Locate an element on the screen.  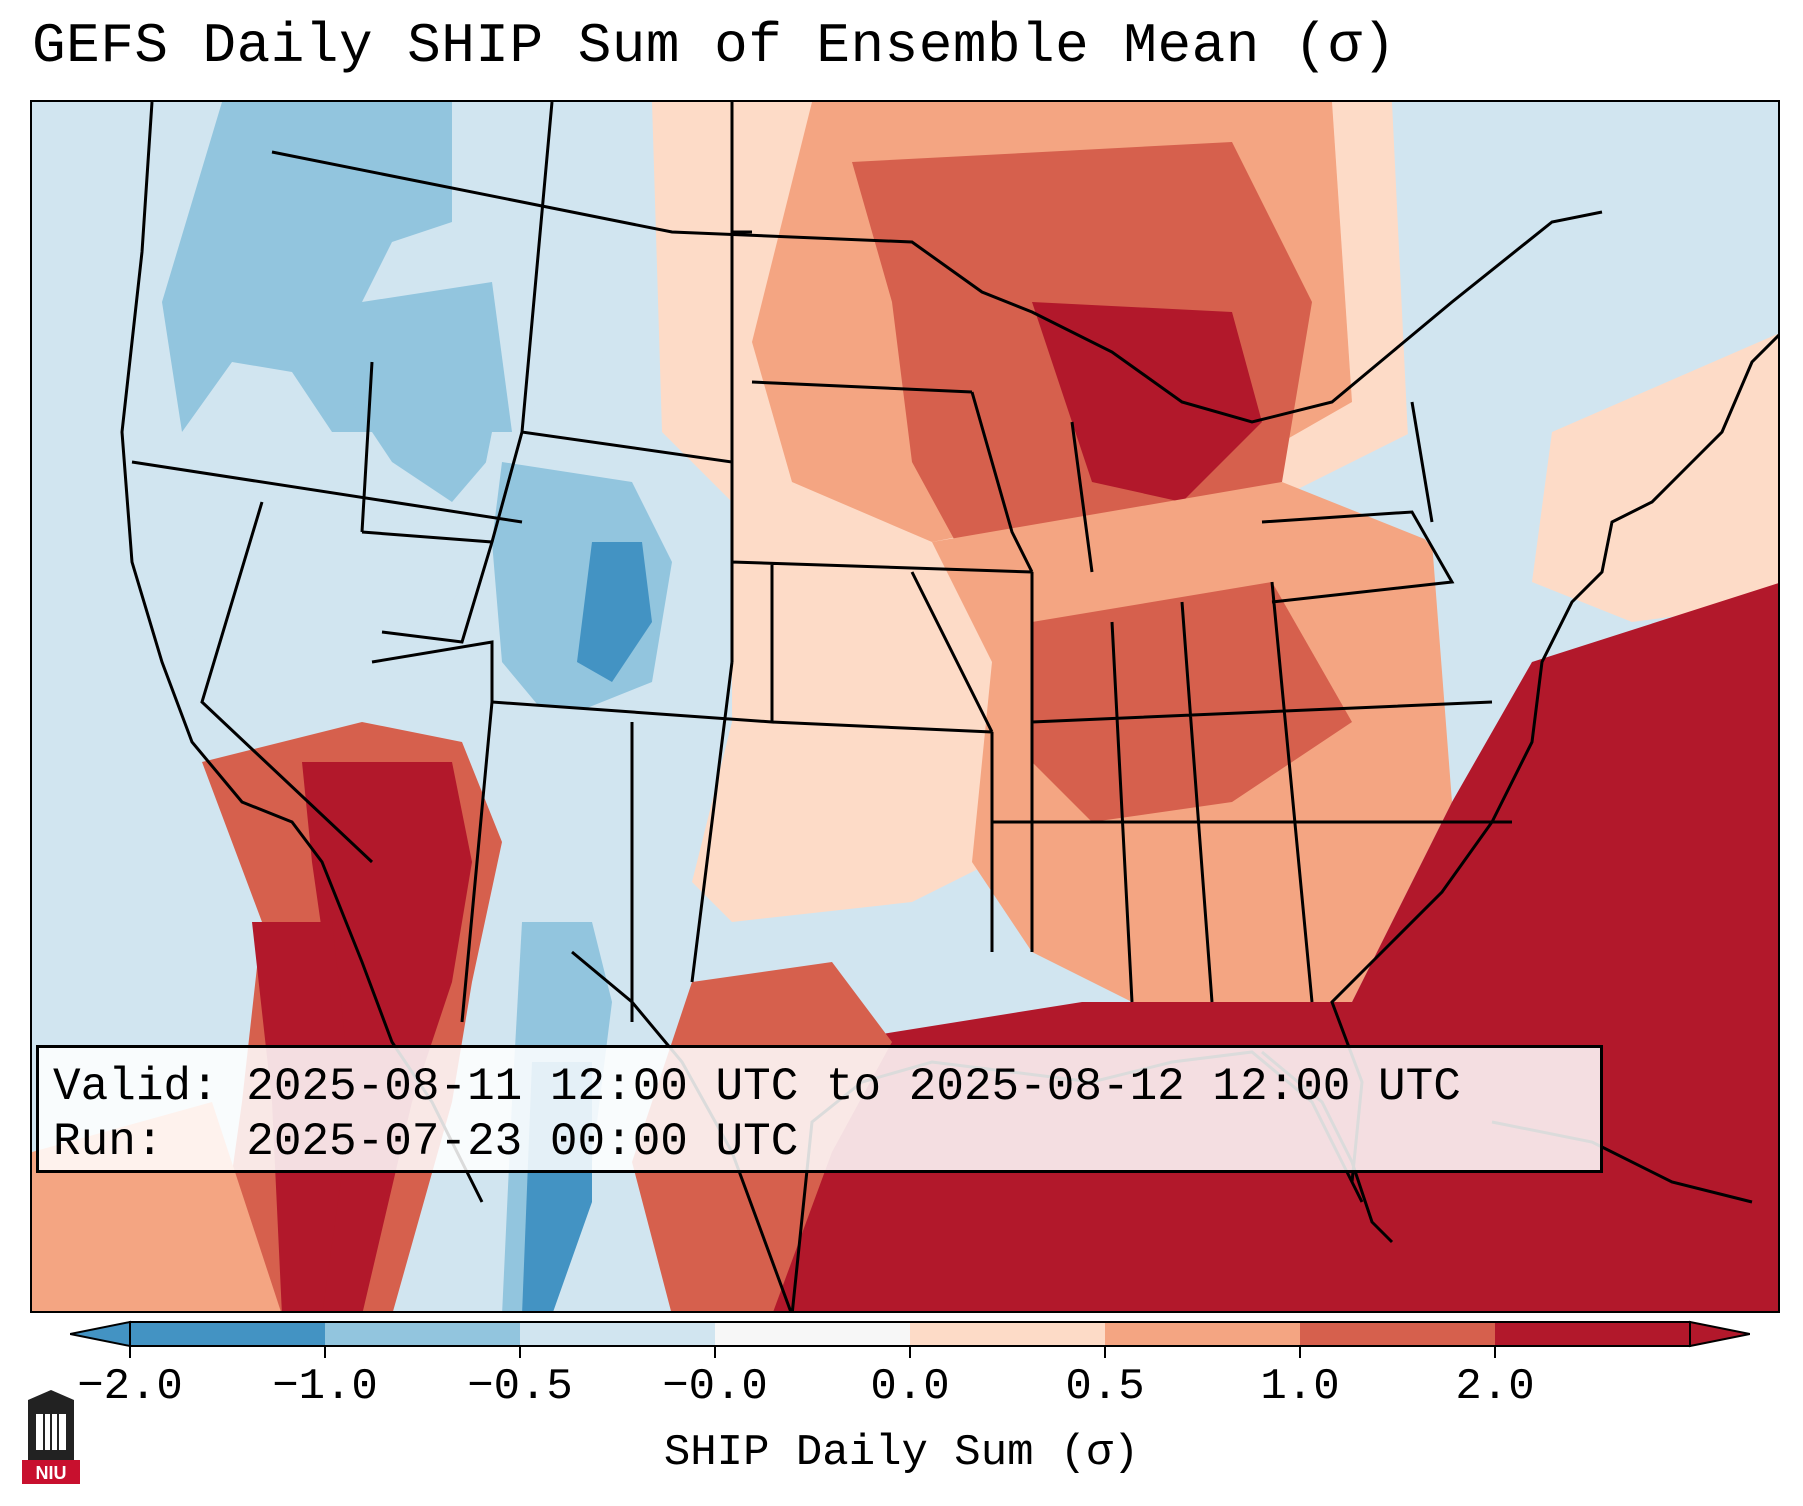
colorbar-tick-label: −1.0 is located at coordinates (325, 1387).